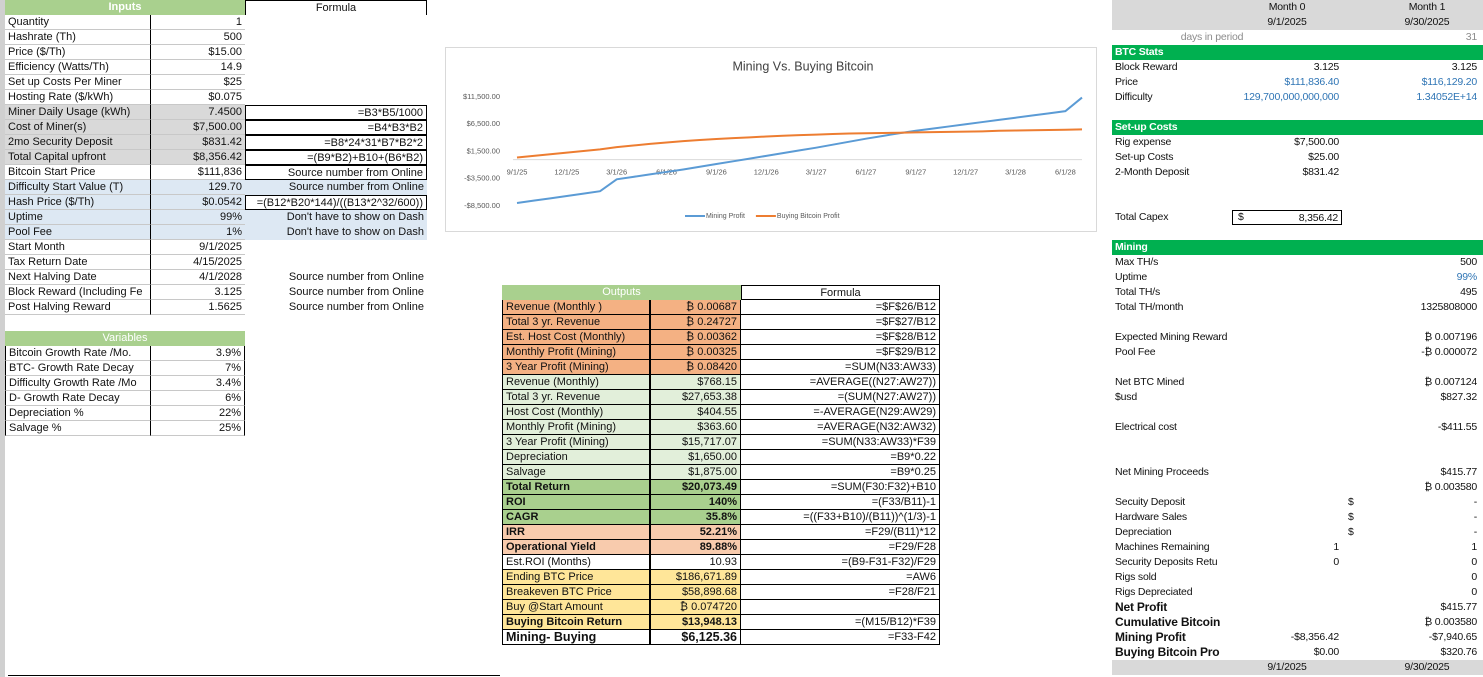 The height and width of the screenshot is (677, 1483). What do you see at coordinates (1297, 22) in the screenshot?
I see `row-bg` at bounding box center [1297, 22].